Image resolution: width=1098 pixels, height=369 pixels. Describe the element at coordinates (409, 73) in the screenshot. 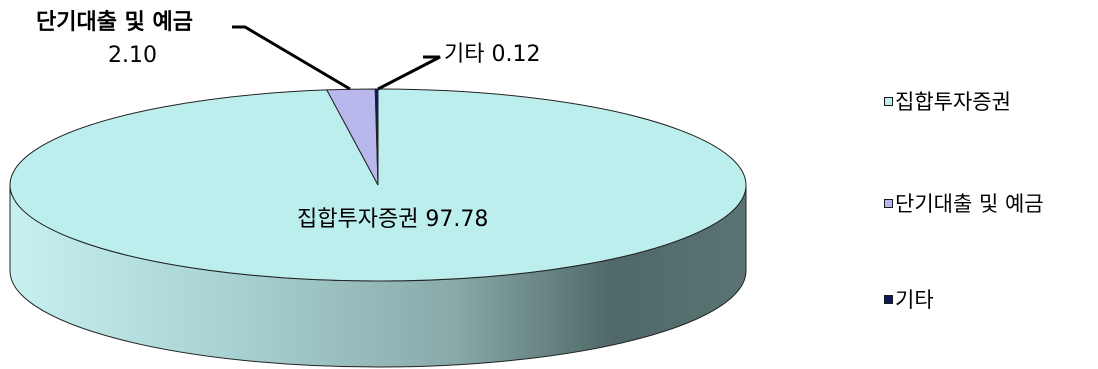

I see `leader-line-other` at that location.